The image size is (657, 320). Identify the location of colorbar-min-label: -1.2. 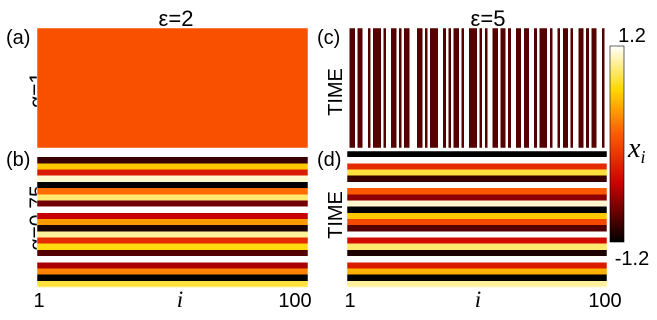
(632, 259).